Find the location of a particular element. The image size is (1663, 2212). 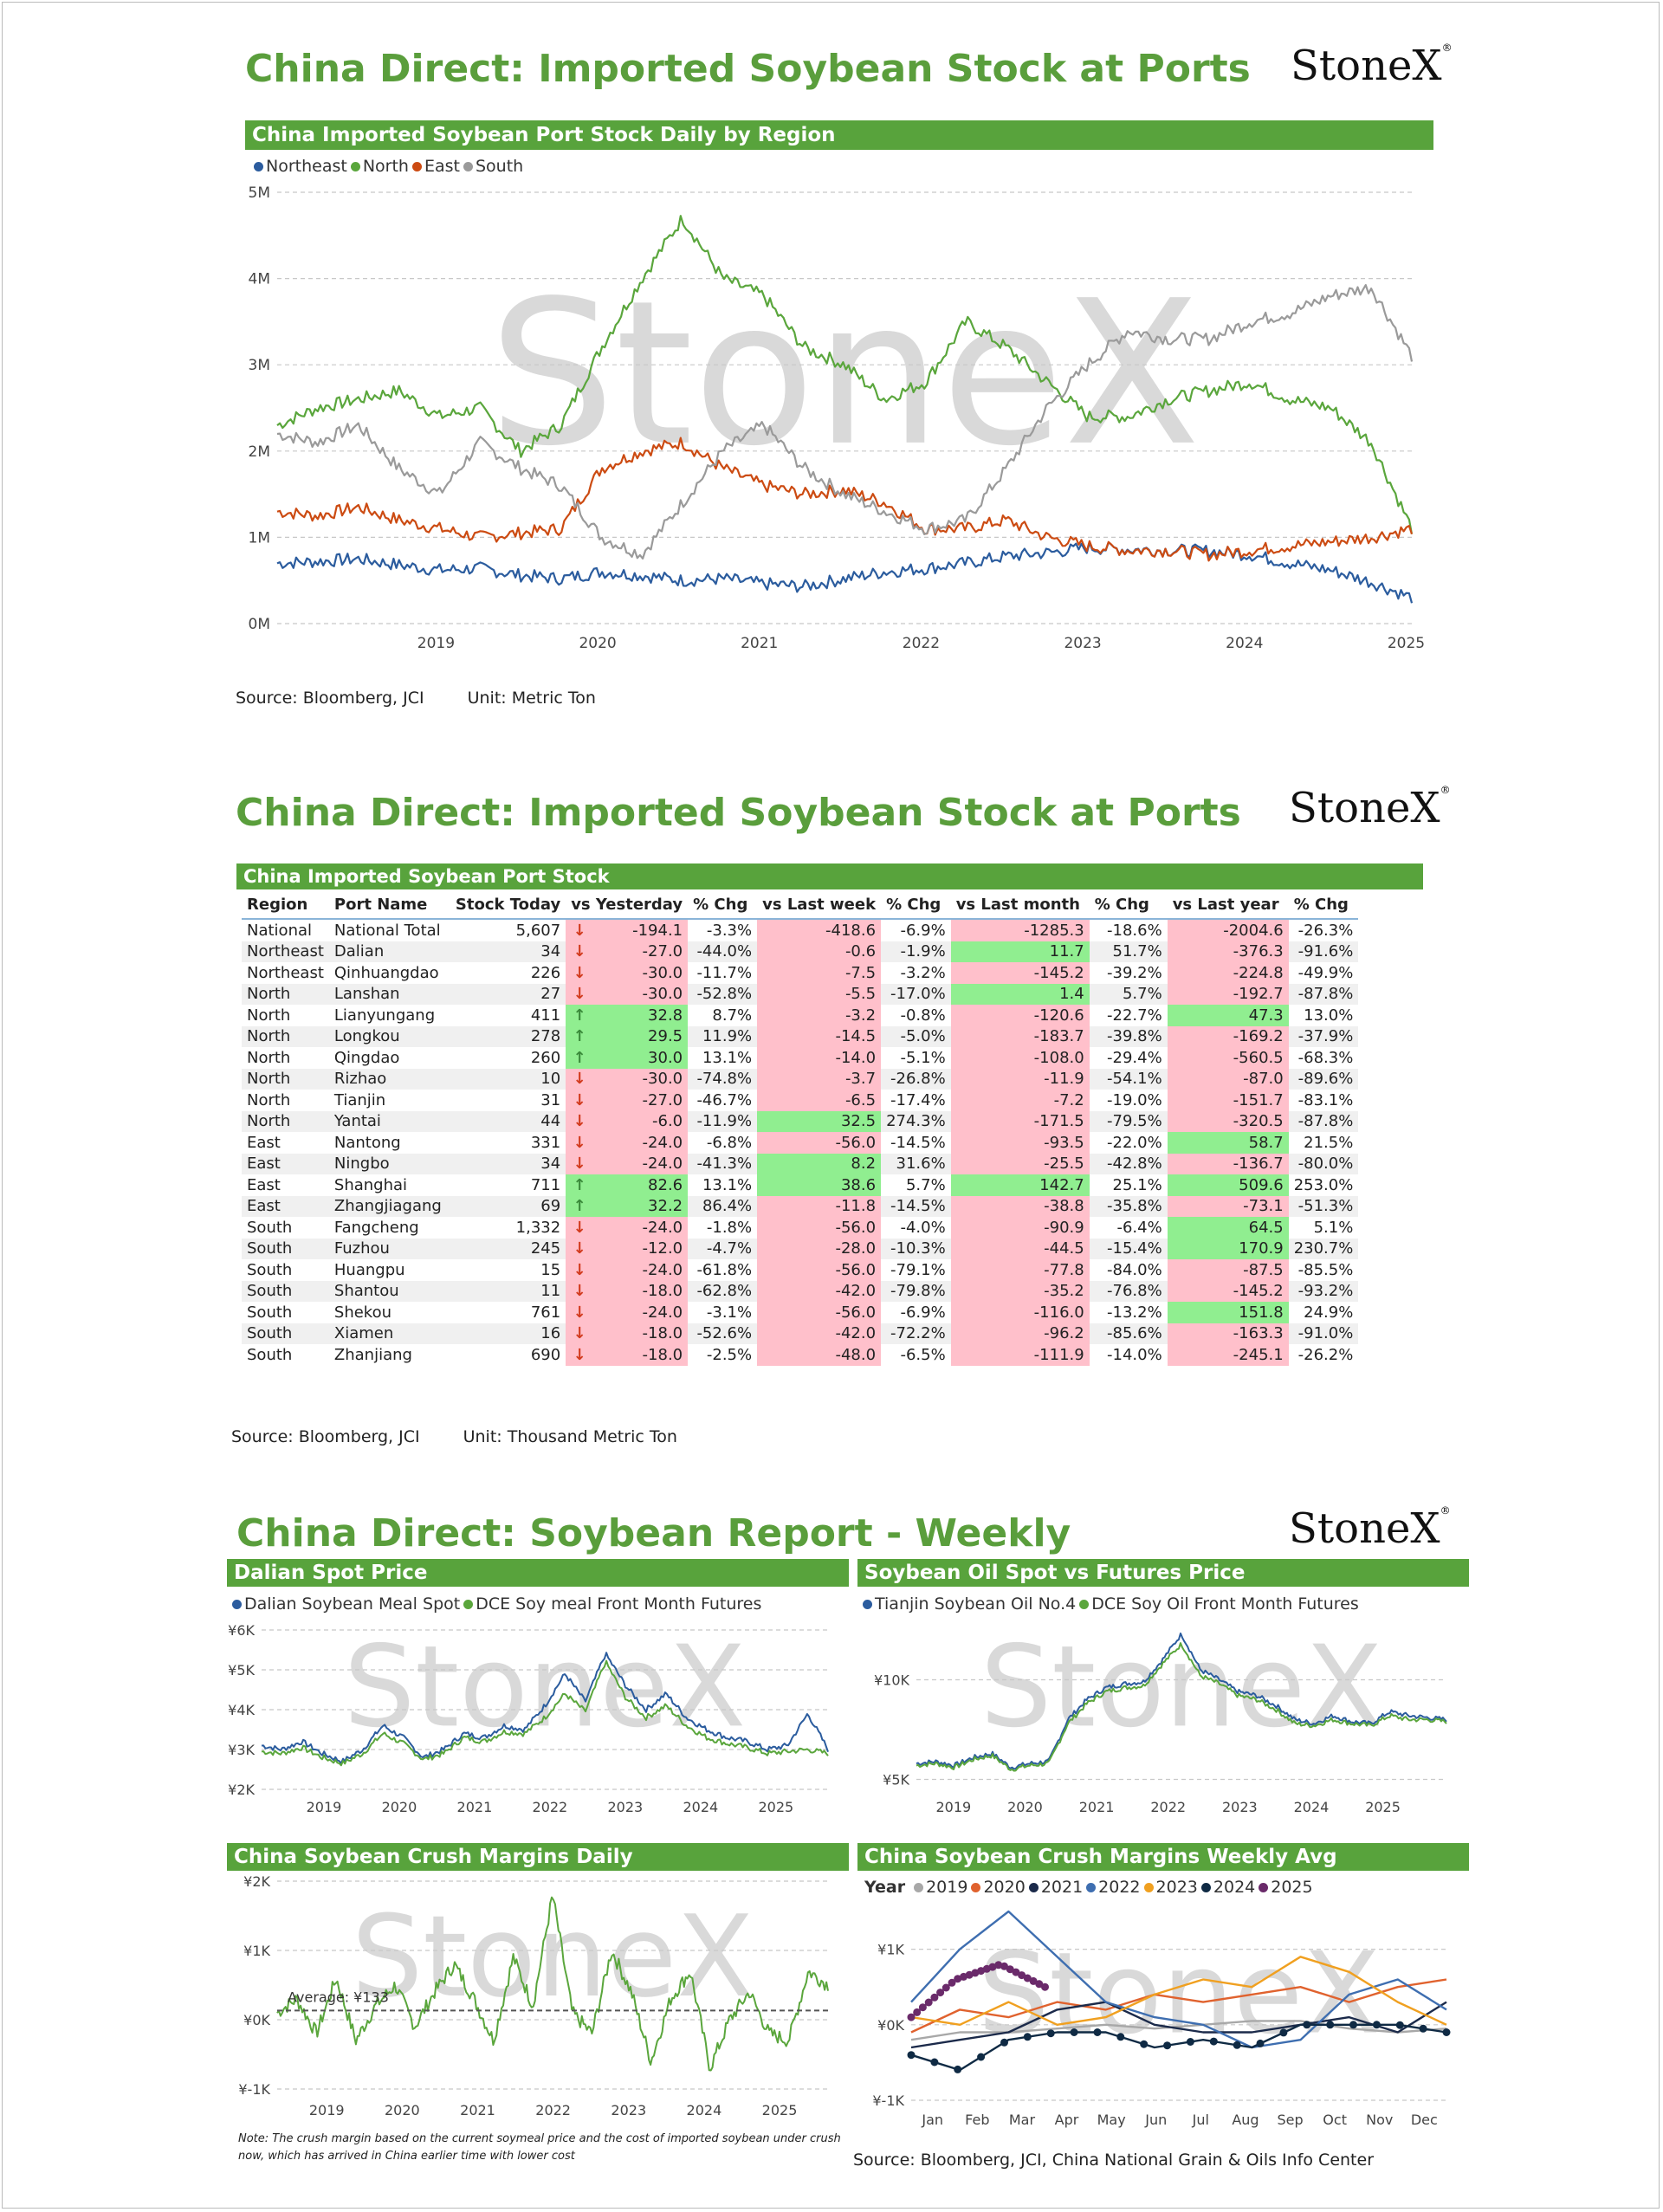

table-cell: Zhanjiang is located at coordinates (372, 1354).